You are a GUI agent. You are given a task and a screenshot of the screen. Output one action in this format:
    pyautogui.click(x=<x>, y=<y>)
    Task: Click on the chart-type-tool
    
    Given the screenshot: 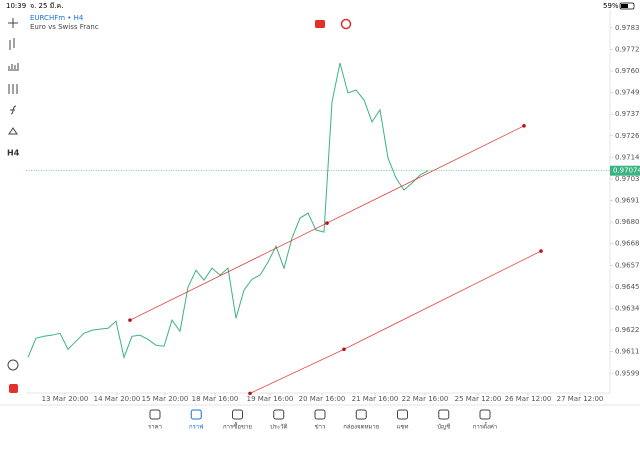 What is the action you would take?
    pyautogui.click(x=12, y=44)
    